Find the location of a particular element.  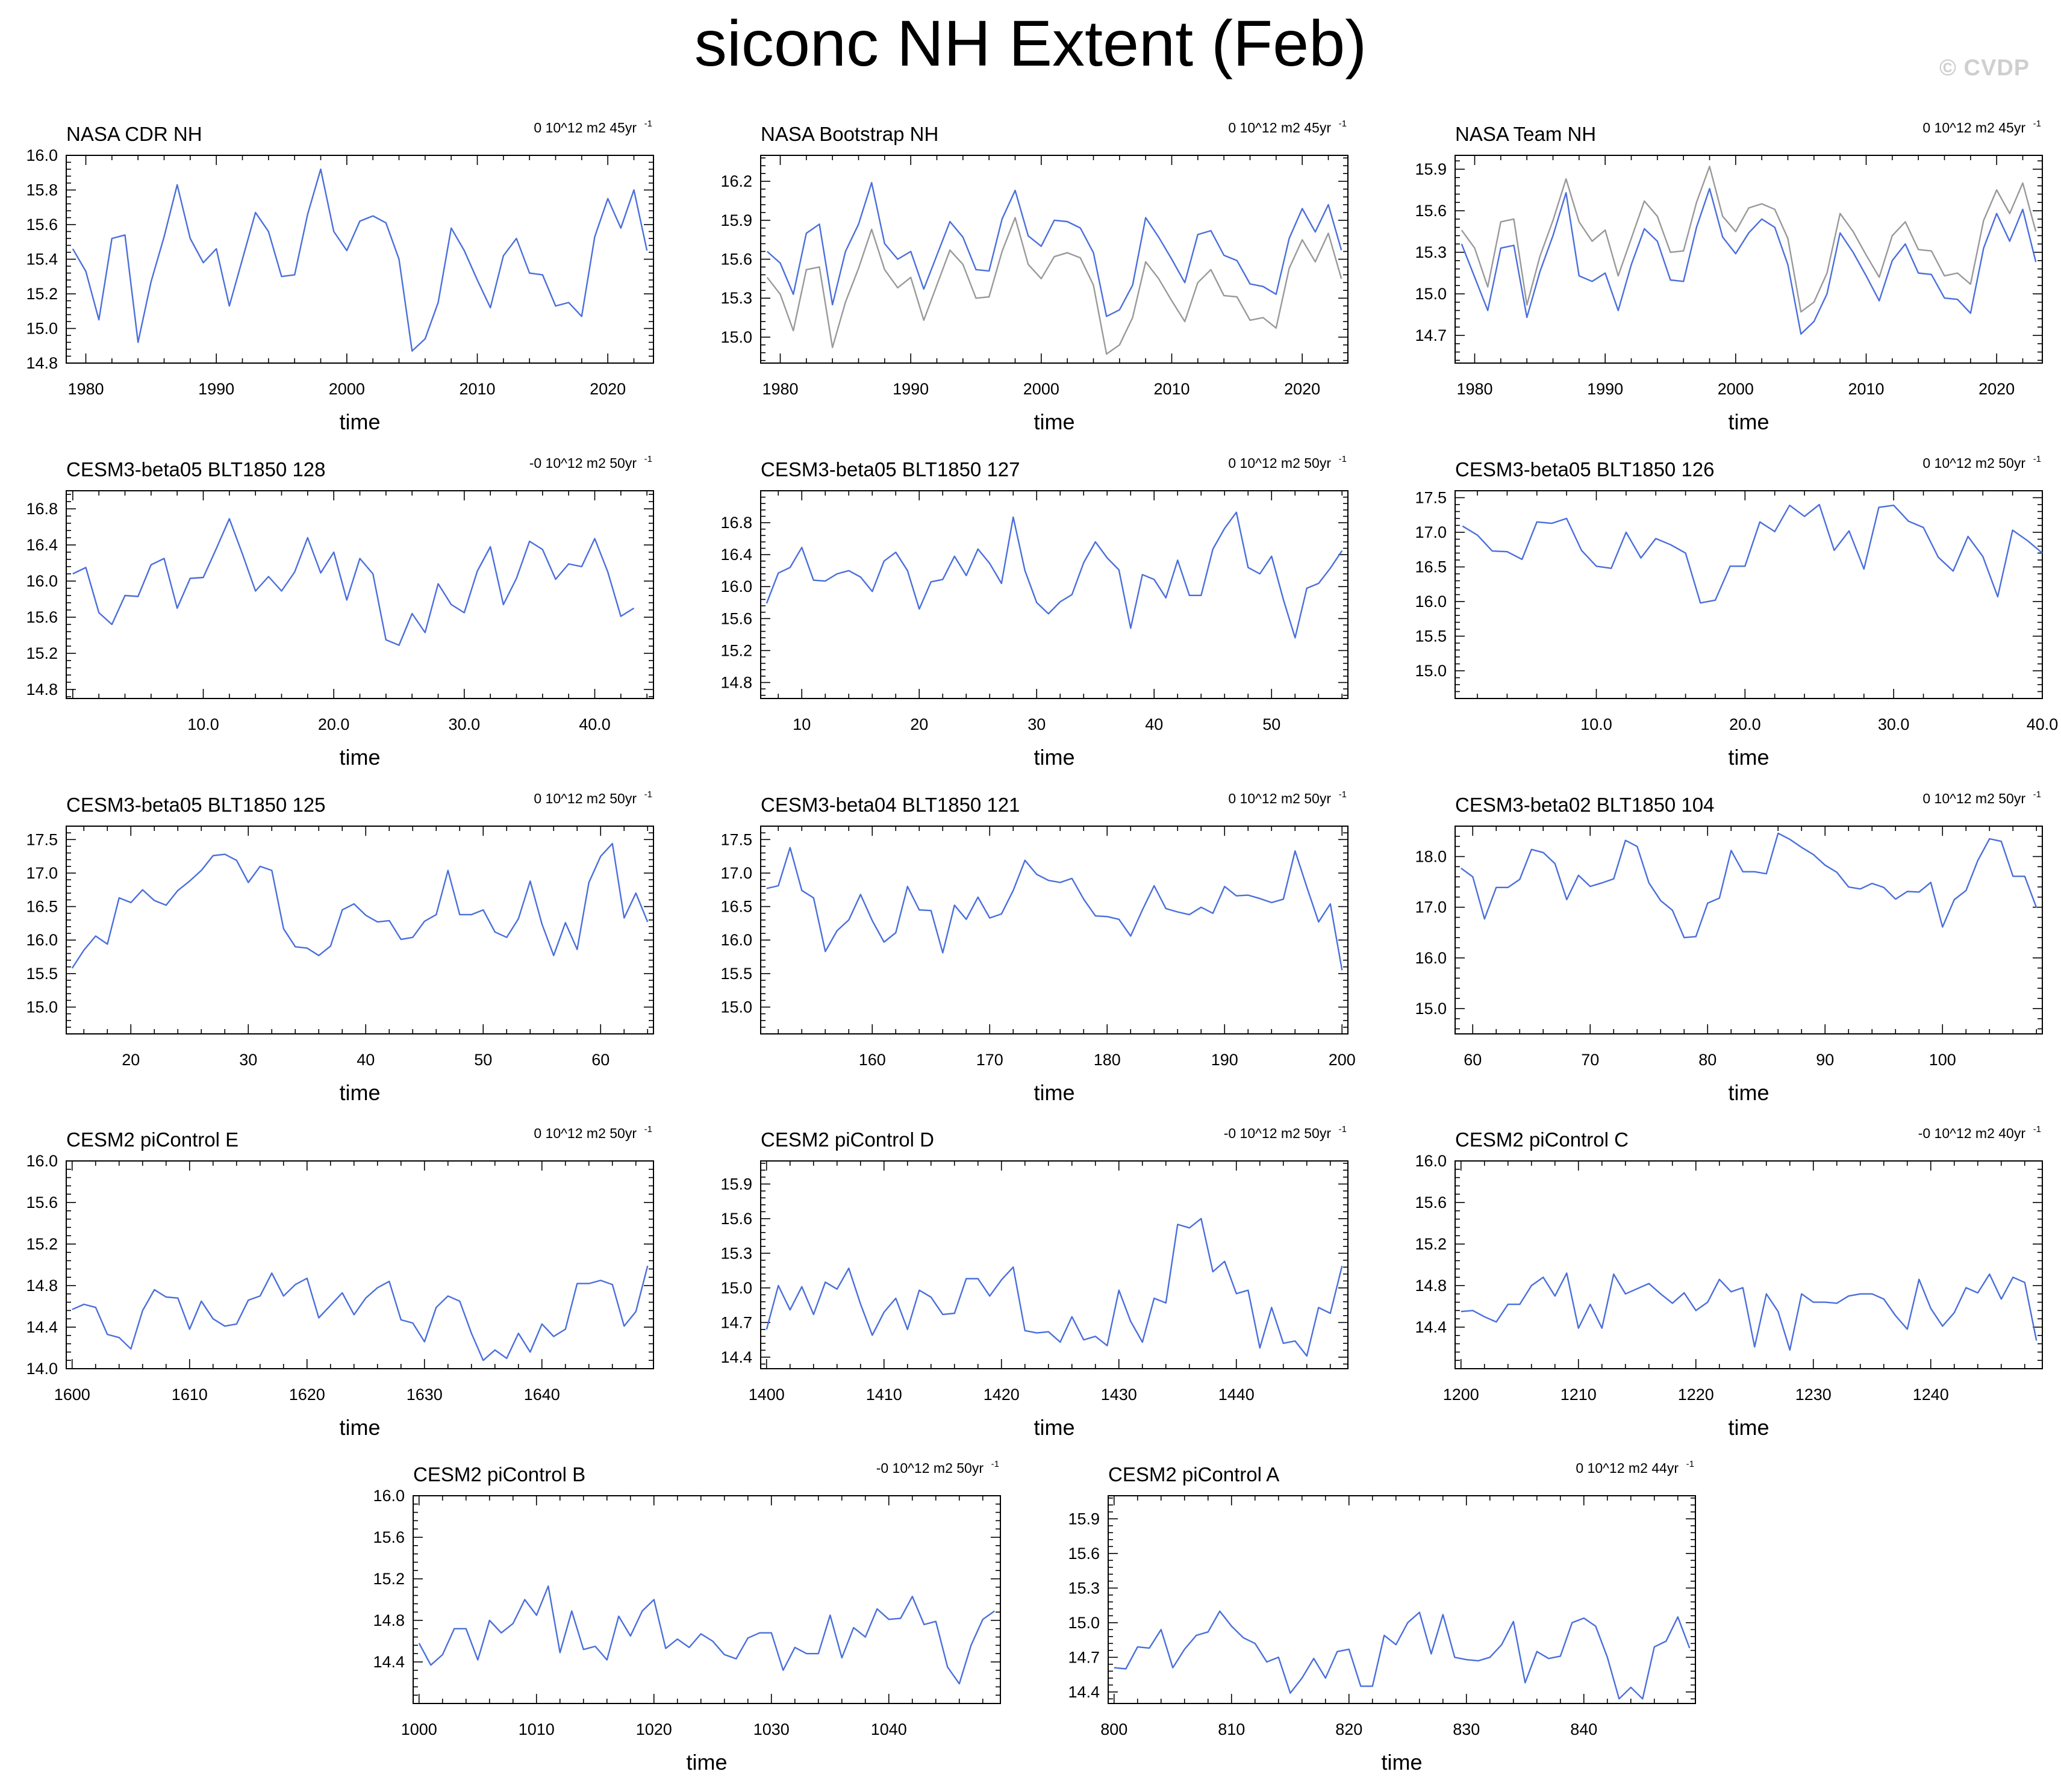

y-tick-label: 15.3 is located at coordinates (736, 1253).